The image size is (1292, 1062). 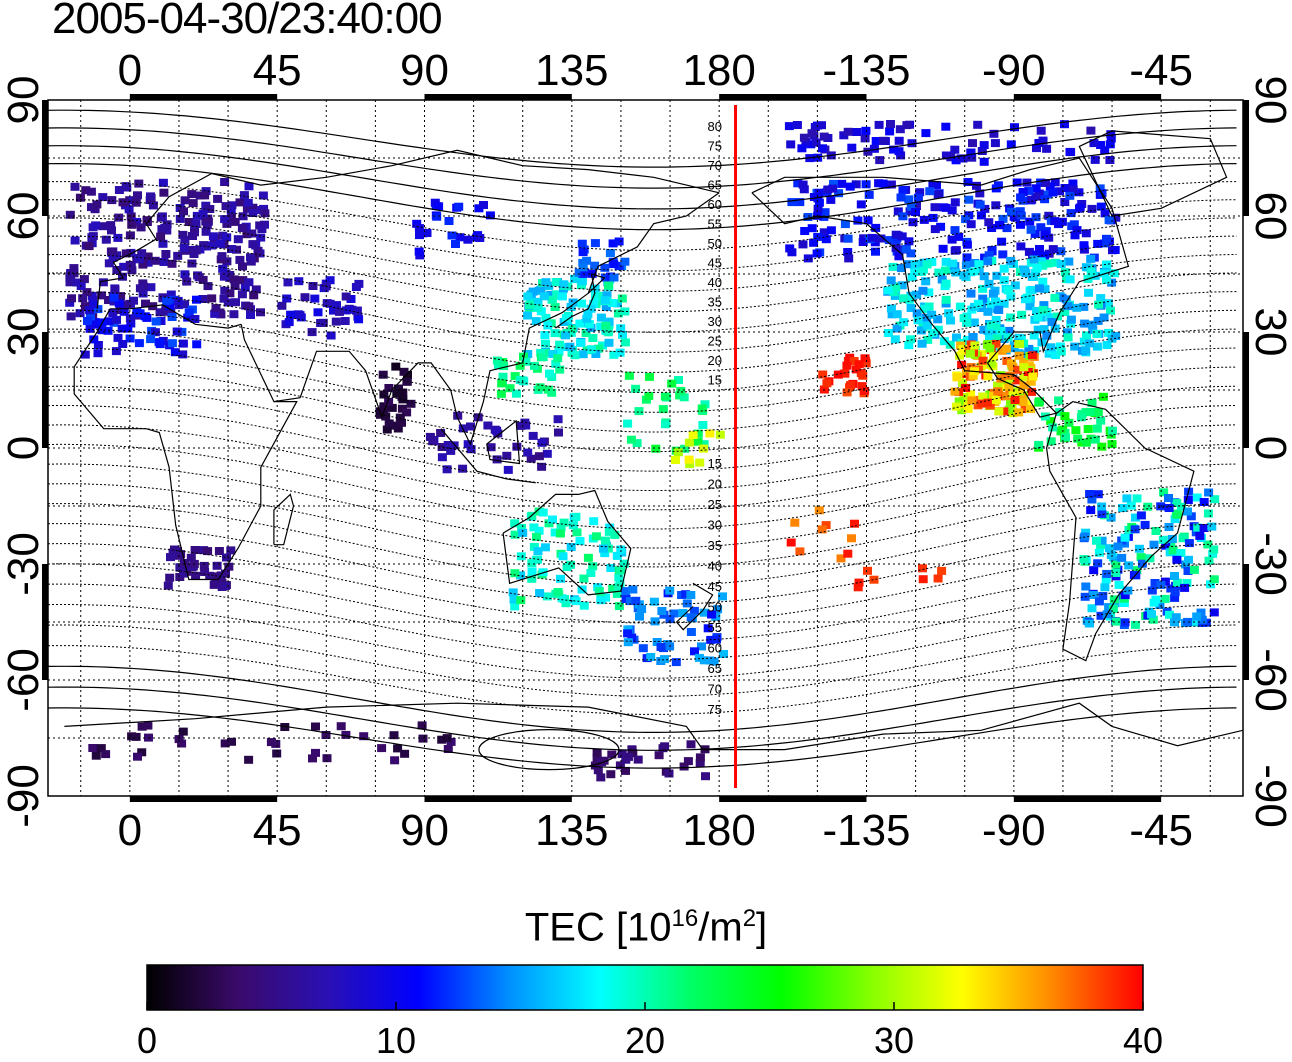 What do you see at coordinates (715, 360) in the screenshot?
I see `contour-label: 20` at bounding box center [715, 360].